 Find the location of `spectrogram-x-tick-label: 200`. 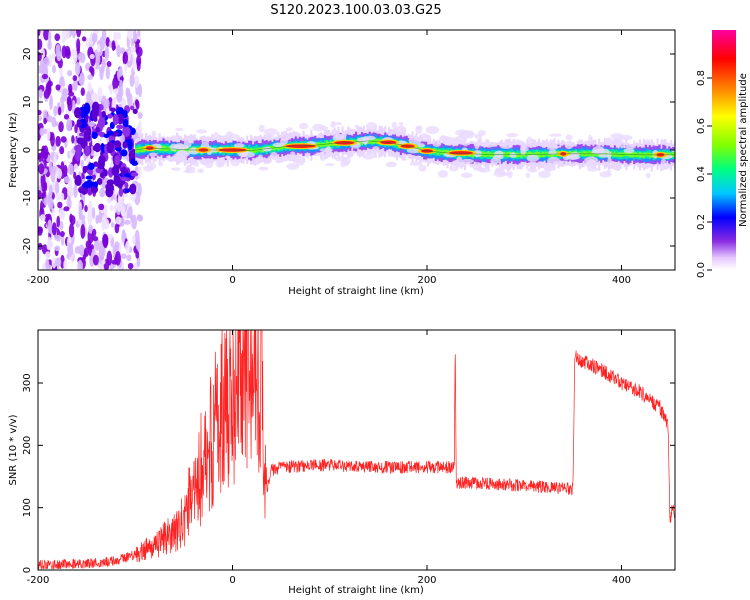

spectrogram-x-tick-label: 200 is located at coordinates (426, 280).